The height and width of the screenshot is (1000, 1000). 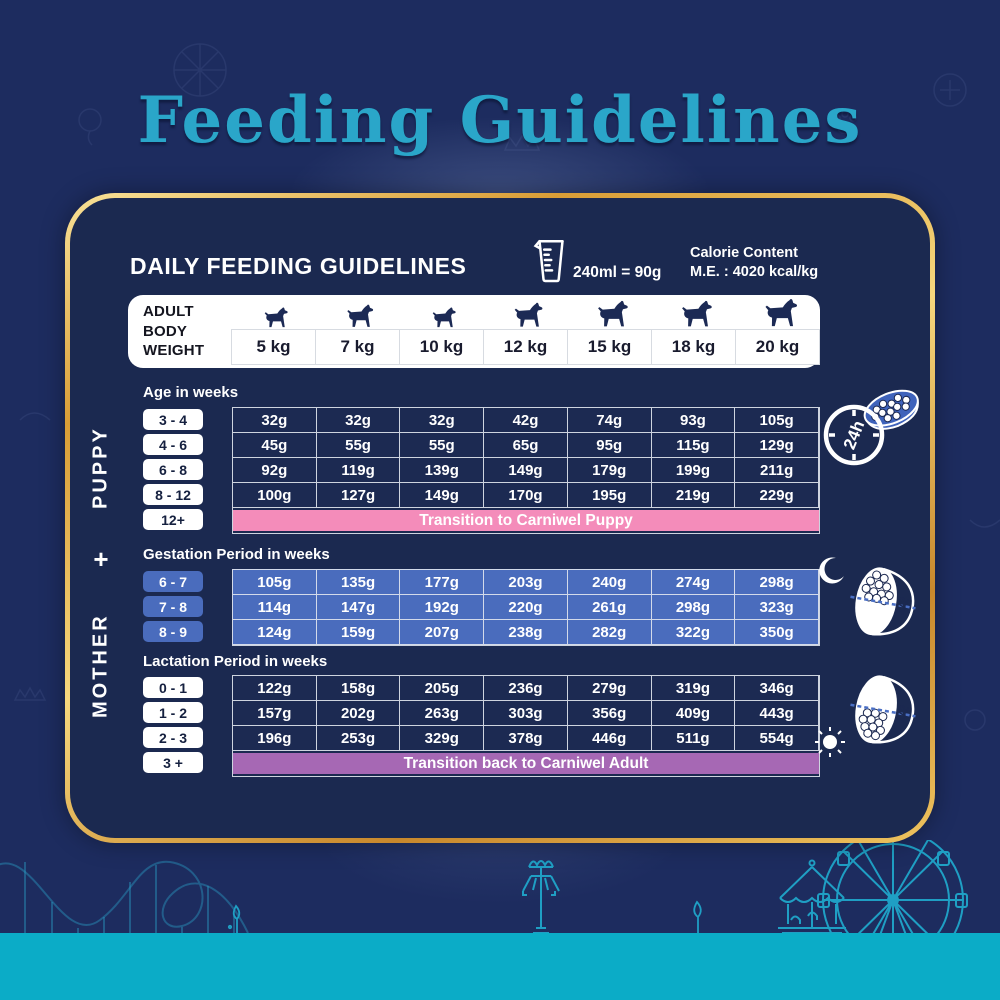 What do you see at coordinates (274, 445) in the screenshot?
I see `amount-cell: 45g` at bounding box center [274, 445].